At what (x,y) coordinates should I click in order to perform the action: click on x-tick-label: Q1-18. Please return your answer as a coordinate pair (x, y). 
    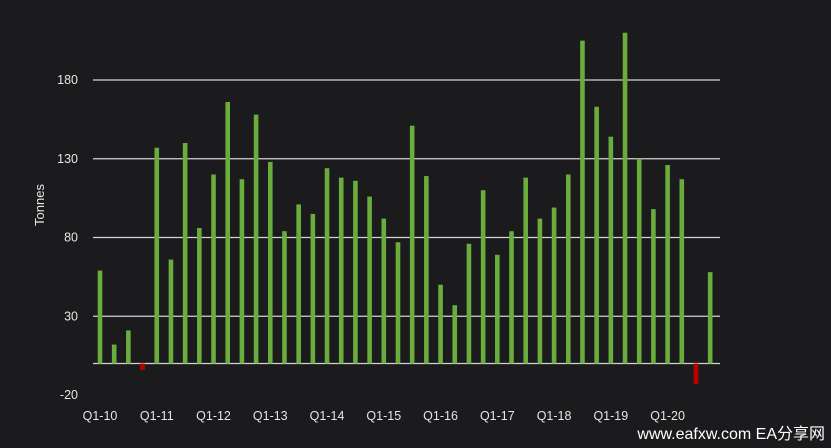
    Looking at the image, I should click on (554, 416).